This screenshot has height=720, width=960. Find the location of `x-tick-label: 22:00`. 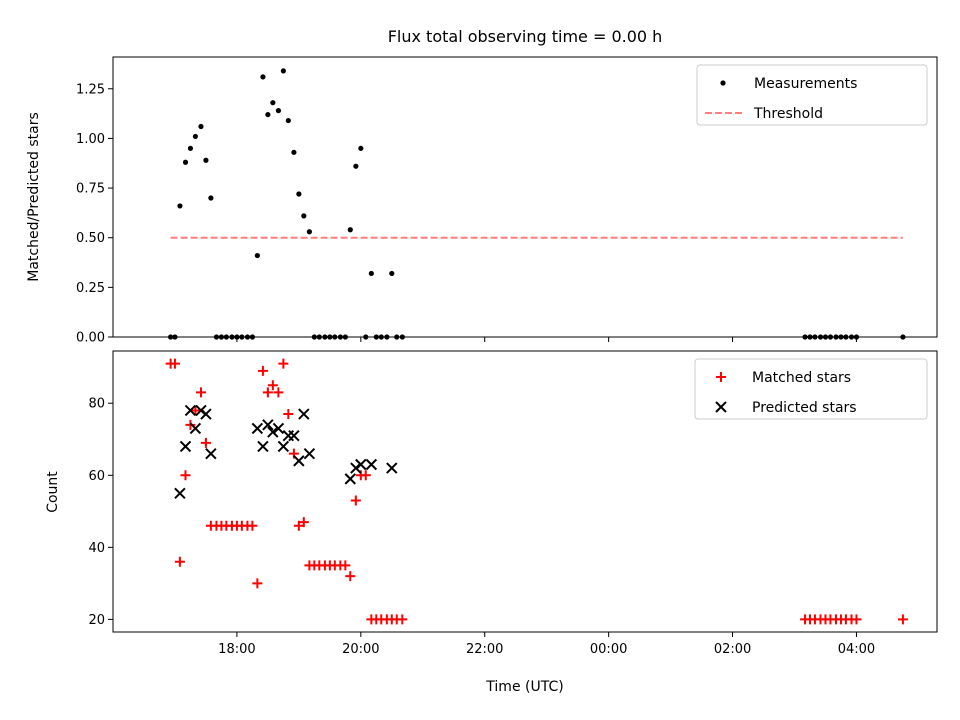

x-tick-label: 22:00 is located at coordinates (484, 649).